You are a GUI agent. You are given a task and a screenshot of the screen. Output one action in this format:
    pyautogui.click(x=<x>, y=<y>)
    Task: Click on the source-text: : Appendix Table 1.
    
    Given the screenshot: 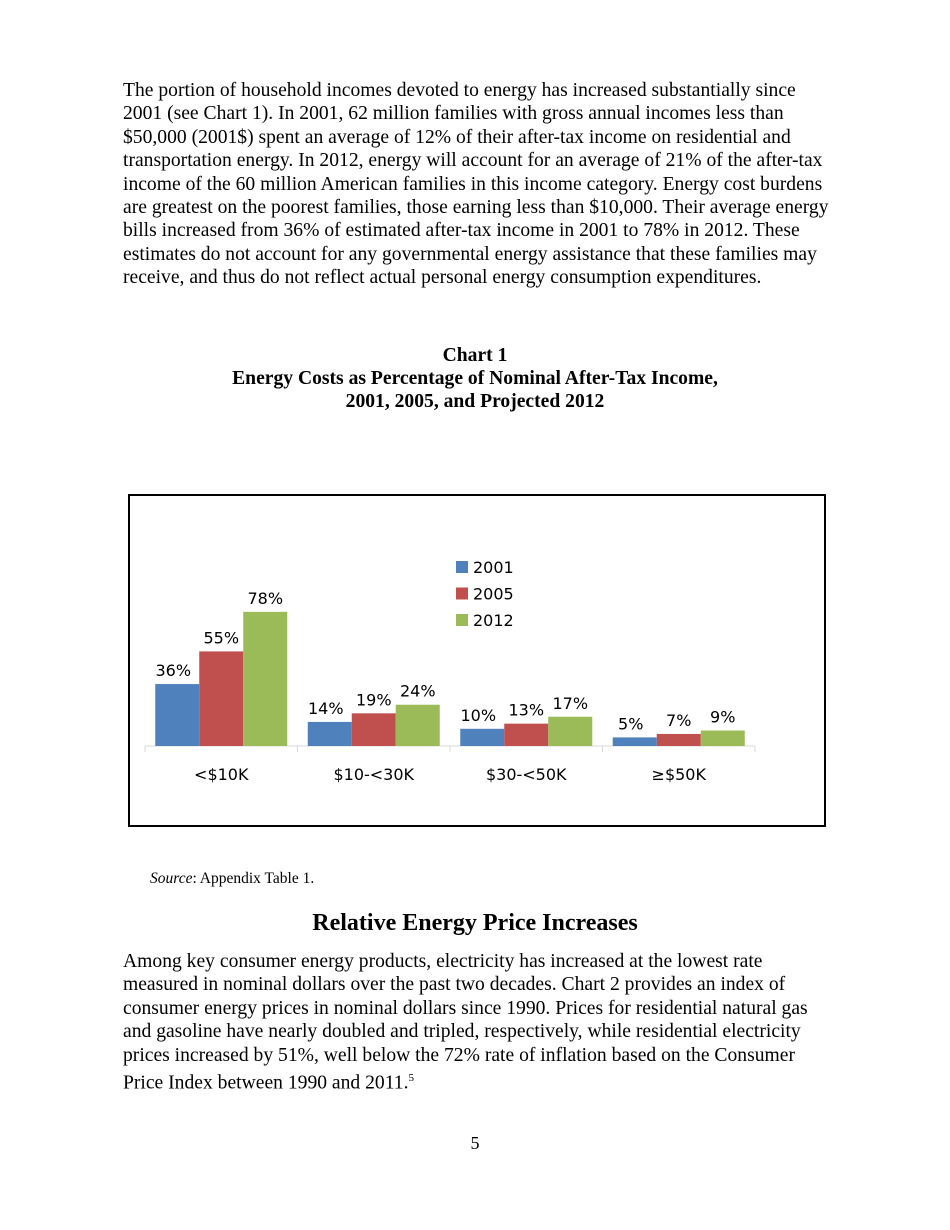 What is the action you would take?
    pyautogui.click(x=253, y=878)
    